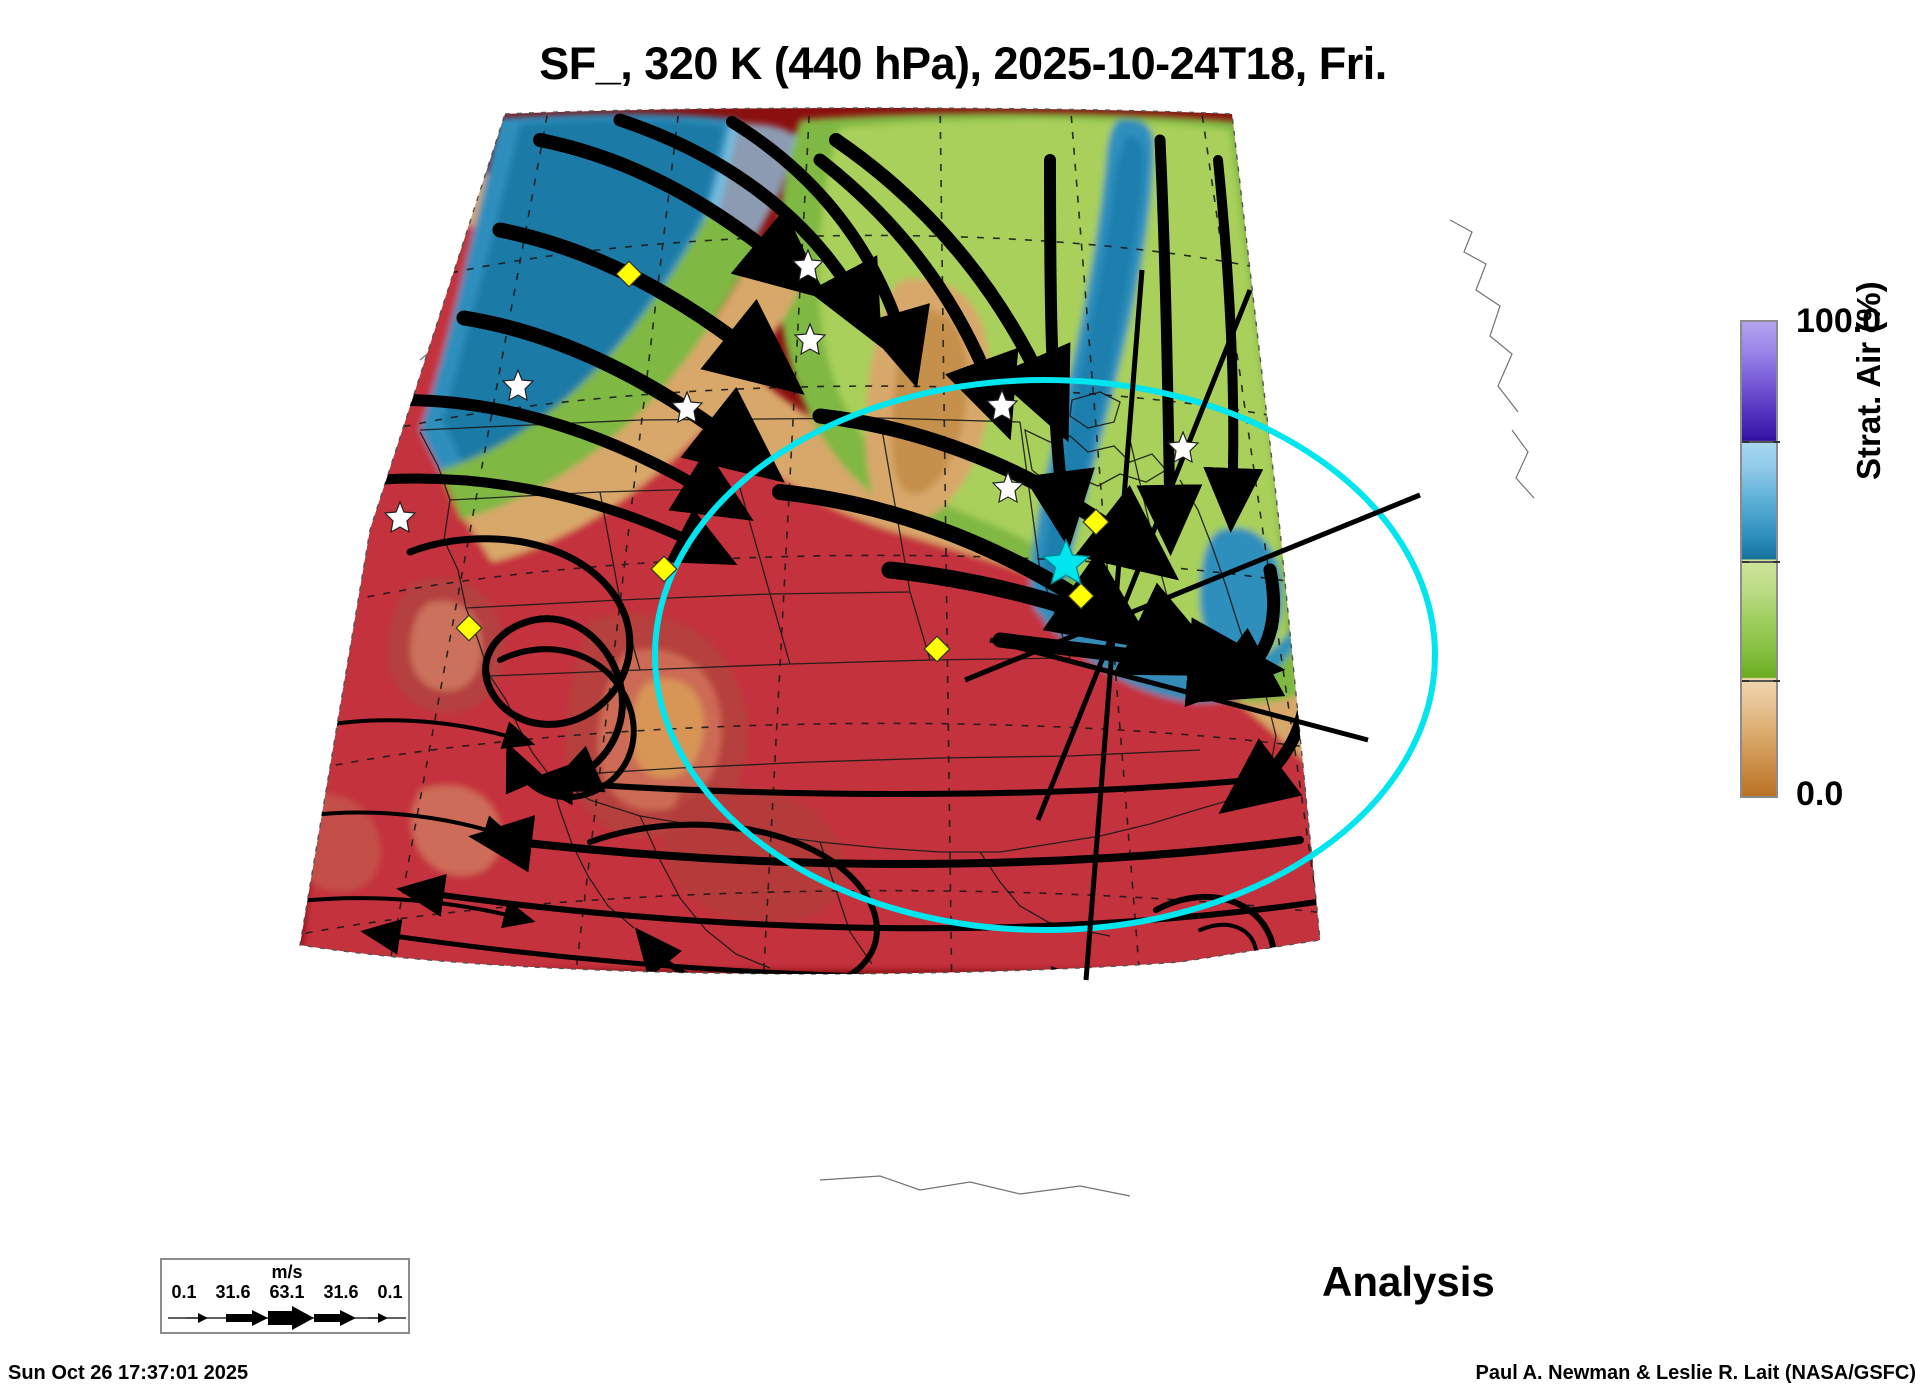  Describe the element at coordinates (1408, 1281) in the screenshot. I see `analysis-stamp: Analysis` at that location.